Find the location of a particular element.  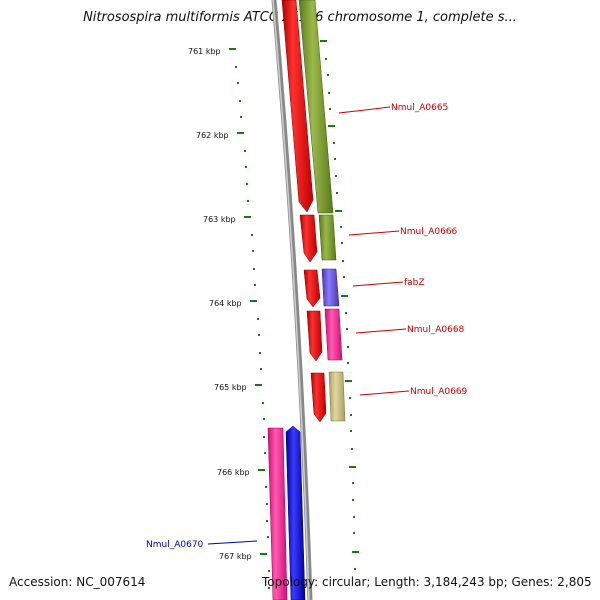

tick-label-764: 764 kbp is located at coordinates (225, 303).